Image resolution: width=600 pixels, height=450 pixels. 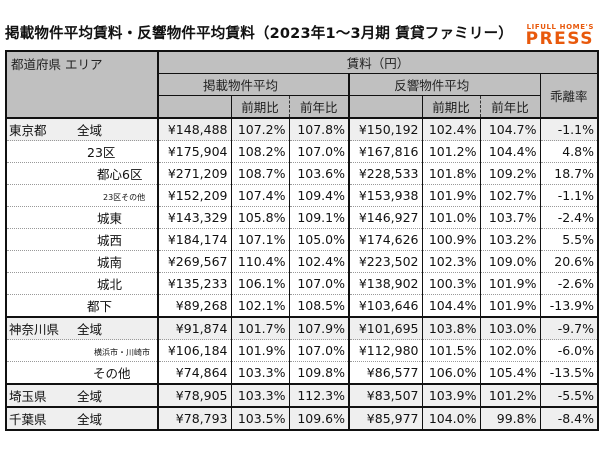 I want to click on response-price: ¥223,502, so click(x=385, y=261).